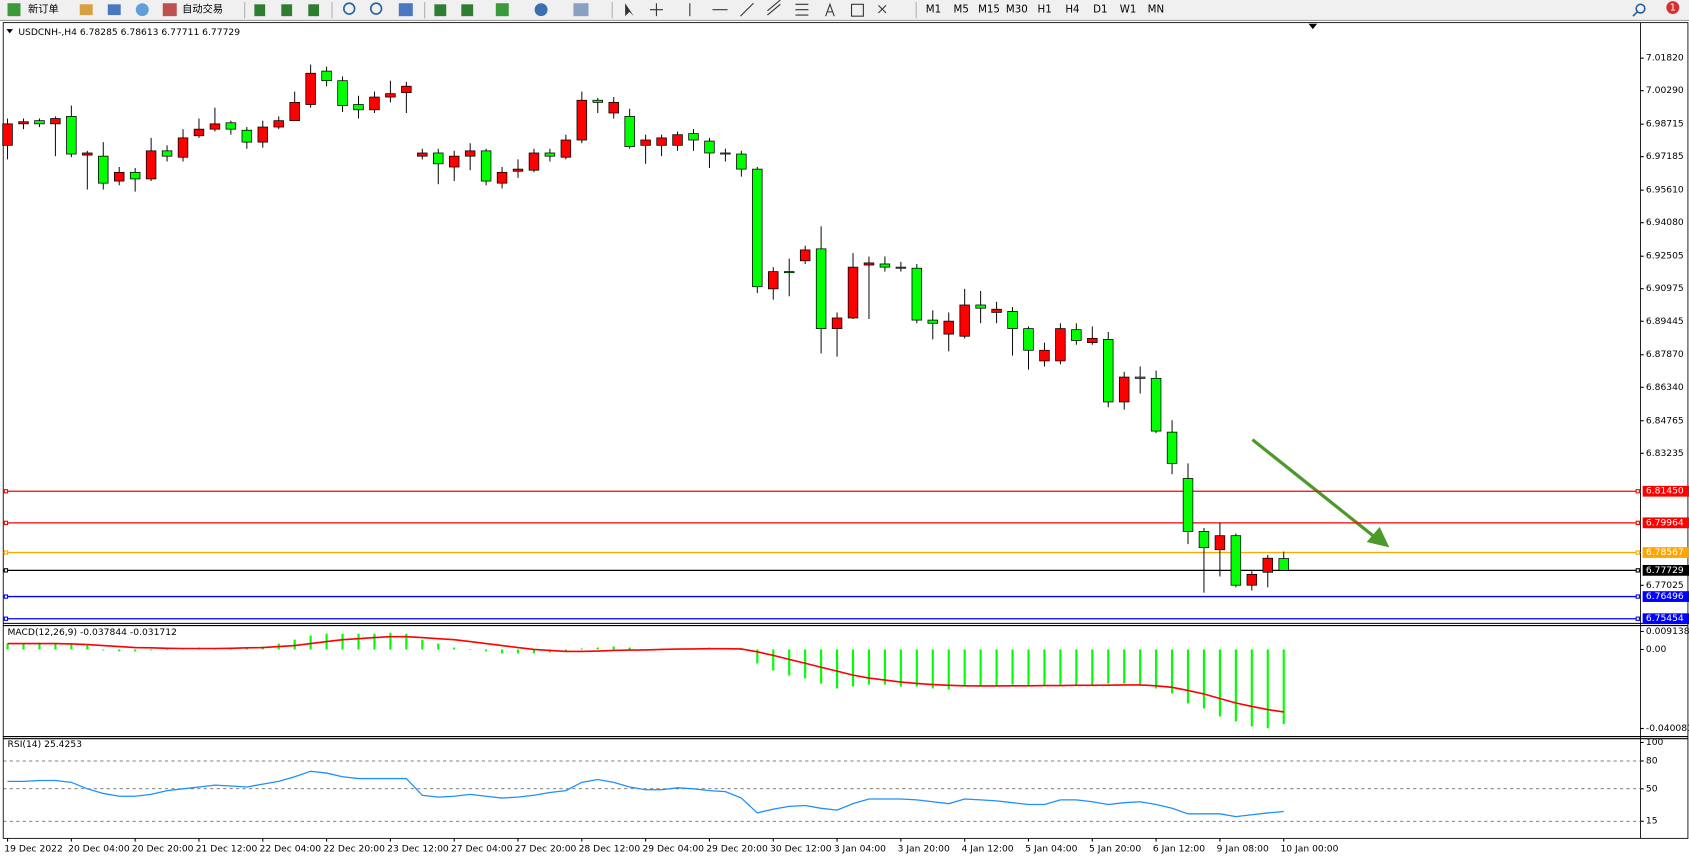  Describe the element at coordinates (629, 10) in the screenshot. I see `cursor-tool` at that location.